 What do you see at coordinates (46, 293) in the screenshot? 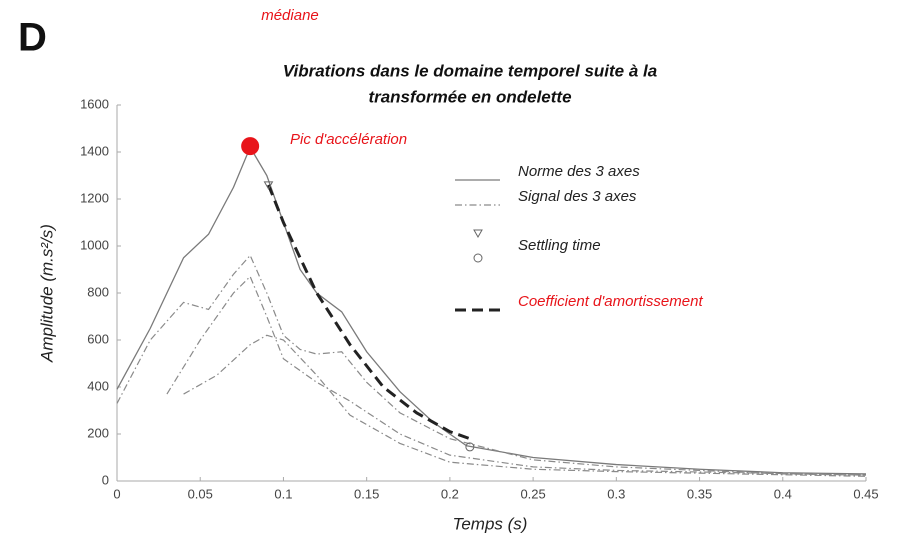
I see `y-axis-label: Amplitude (m.s²/s)` at bounding box center [46, 293].